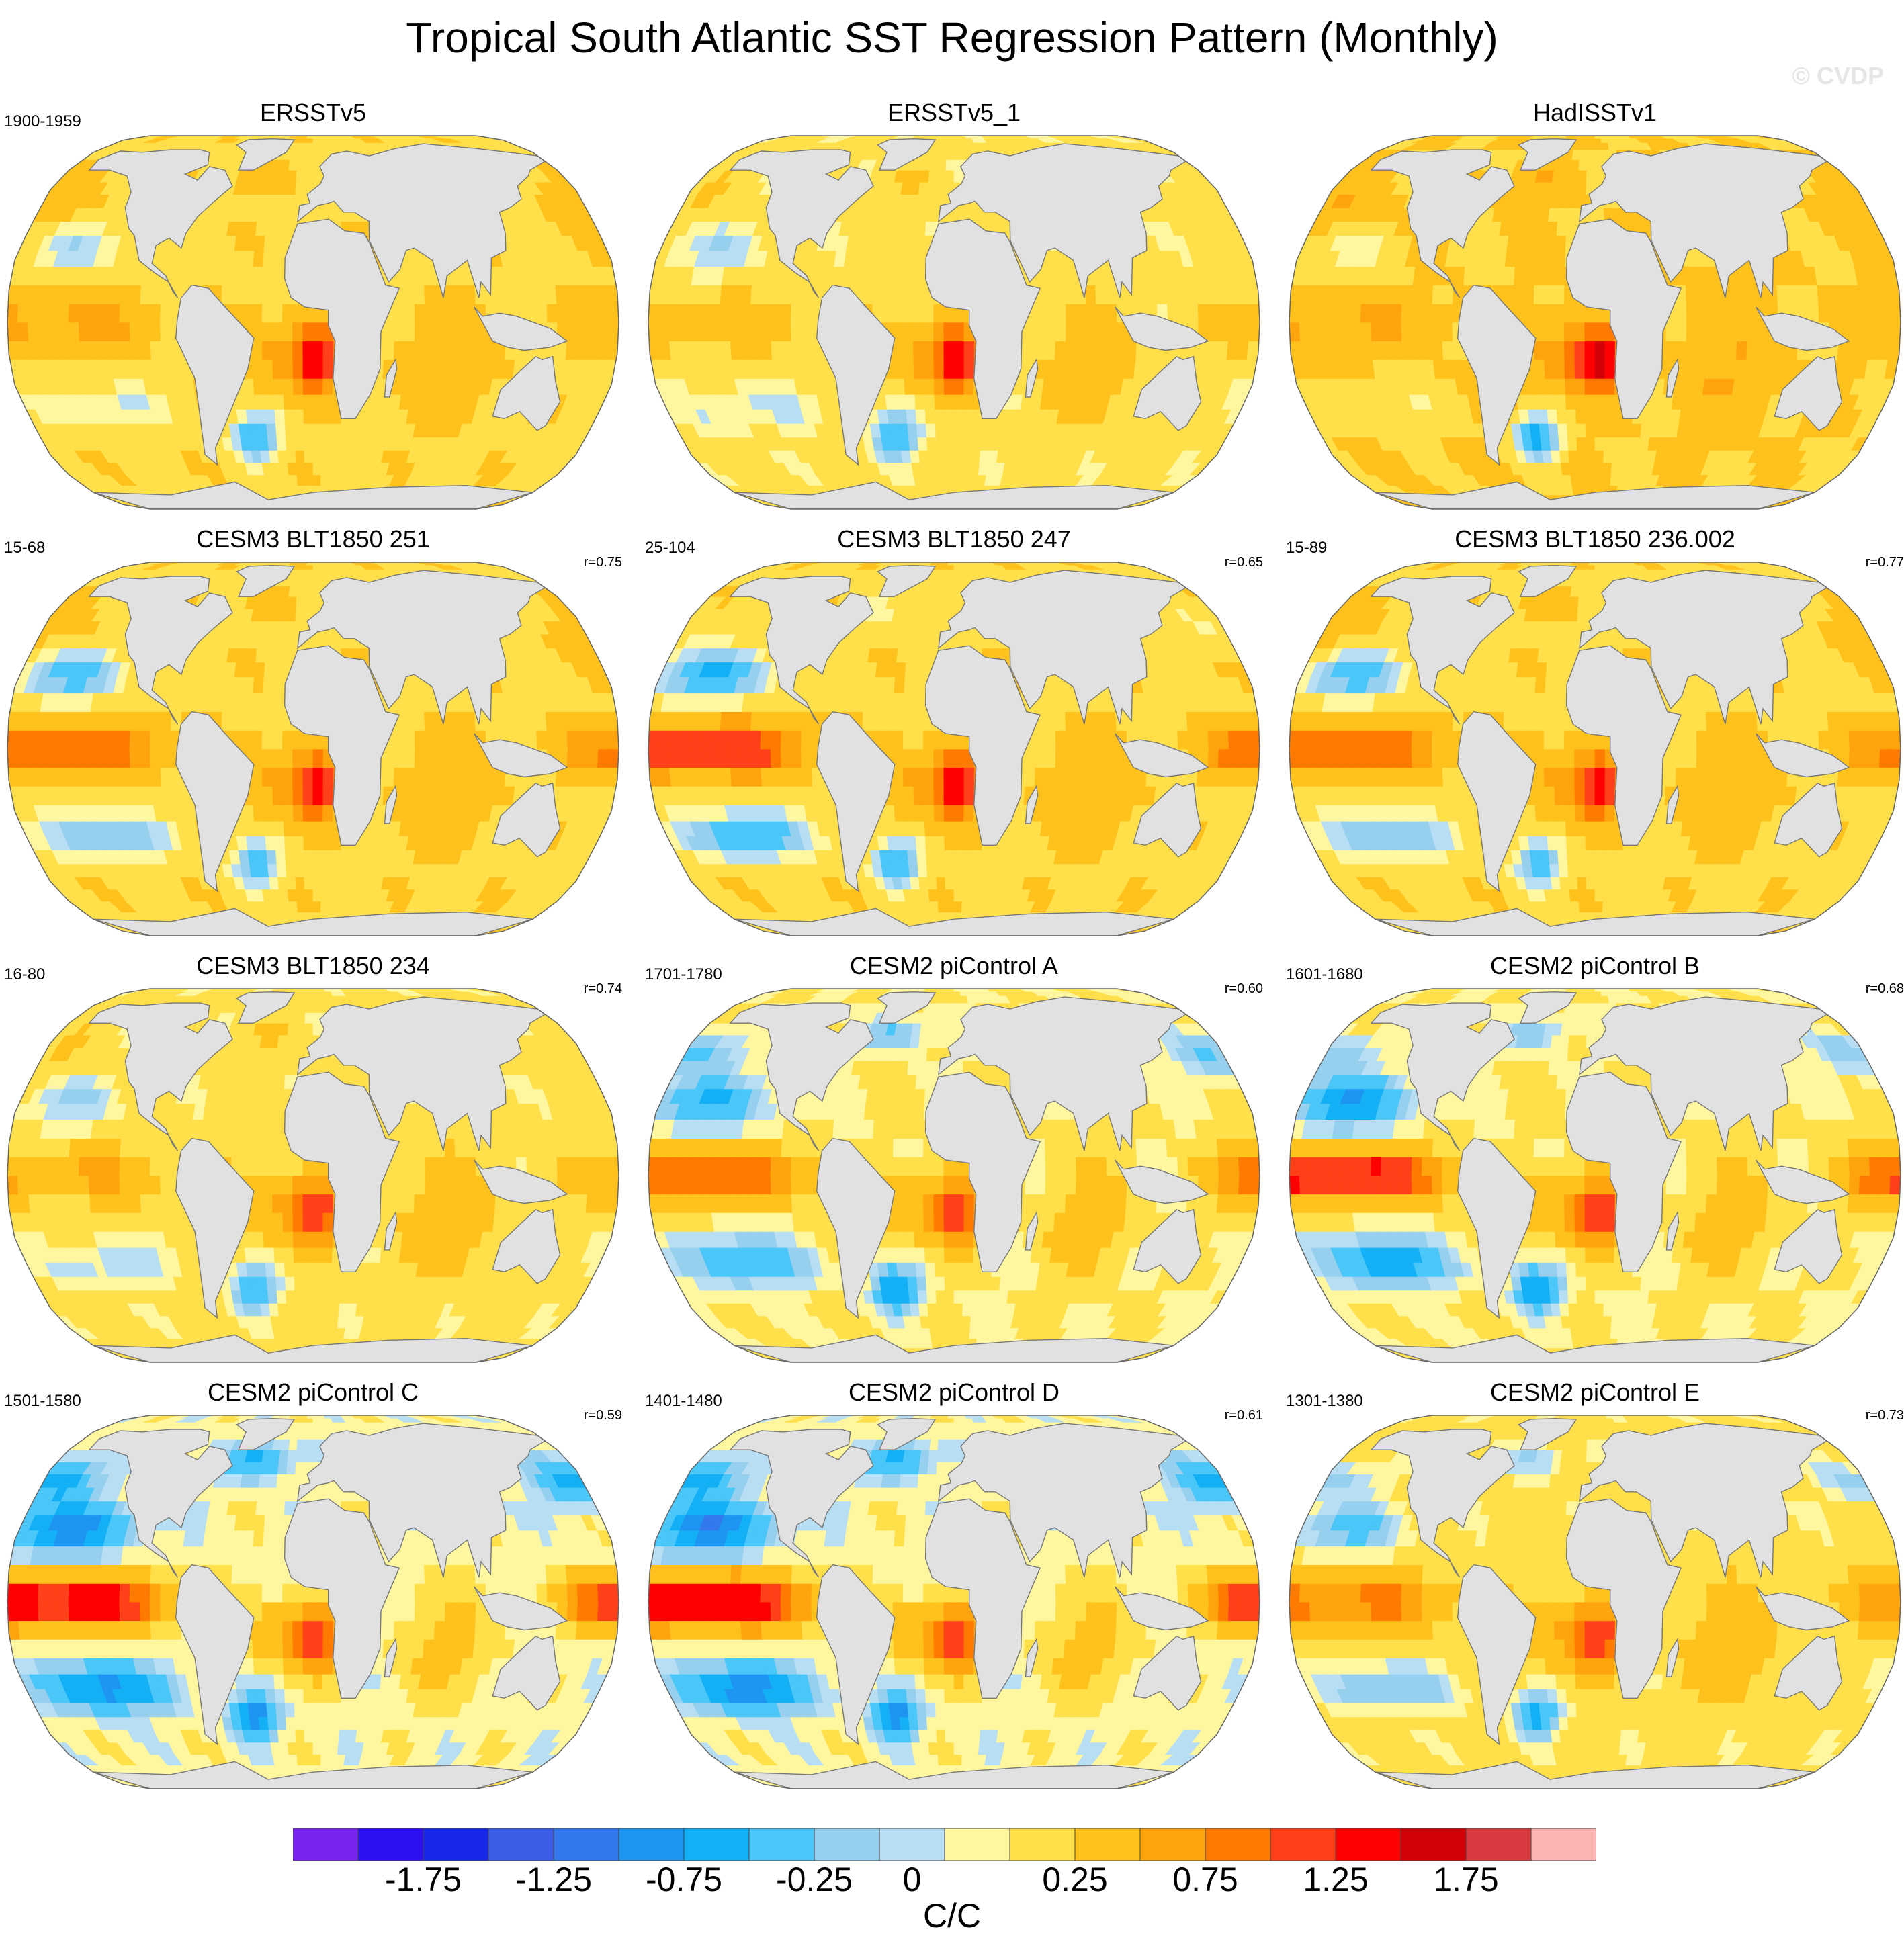 This screenshot has width=1904, height=1948. Describe the element at coordinates (1032, 378) in the screenshot. I see `madagascar-shape` at that location.